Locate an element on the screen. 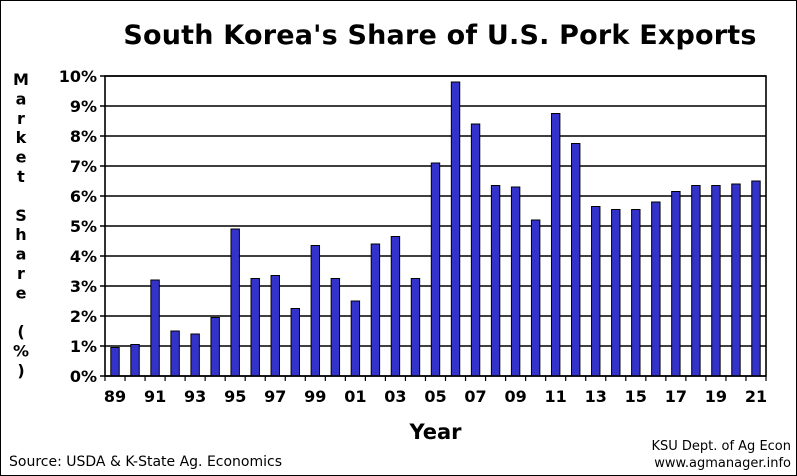 This screenshot has height=476, width=797. x-tick-label: 95 is located at coordinates (235, 396).